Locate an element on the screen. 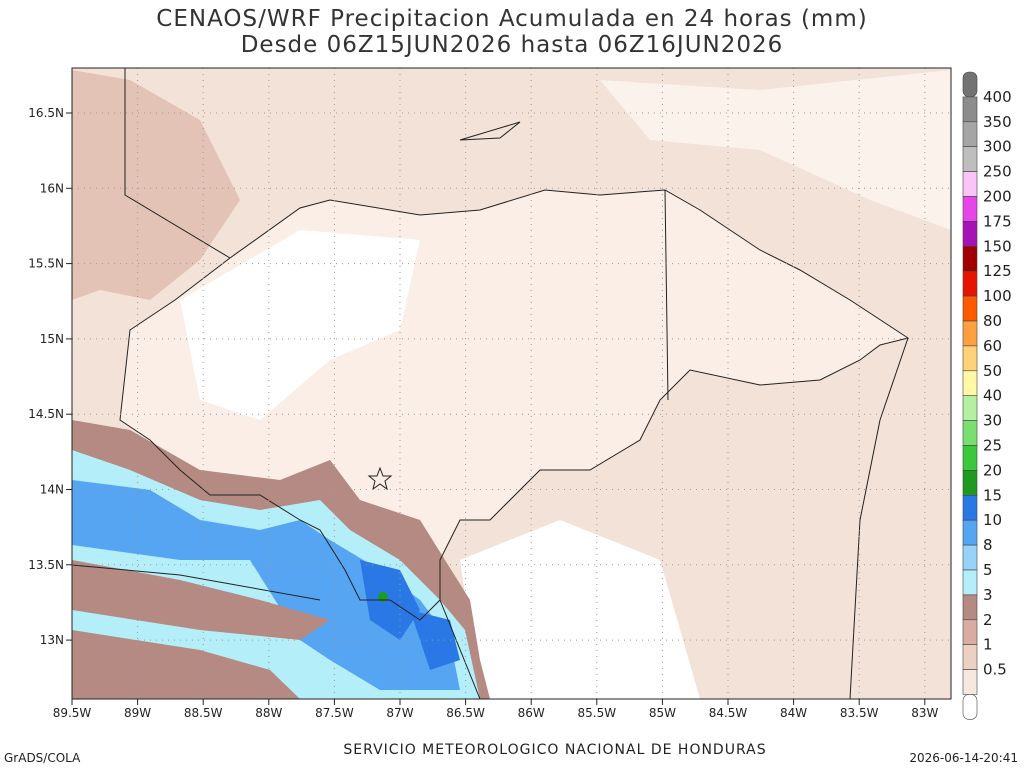 The width and height of the screenshot is (1024, 772). y-tick-label: 15.5N is located at coordinates (46, 264).